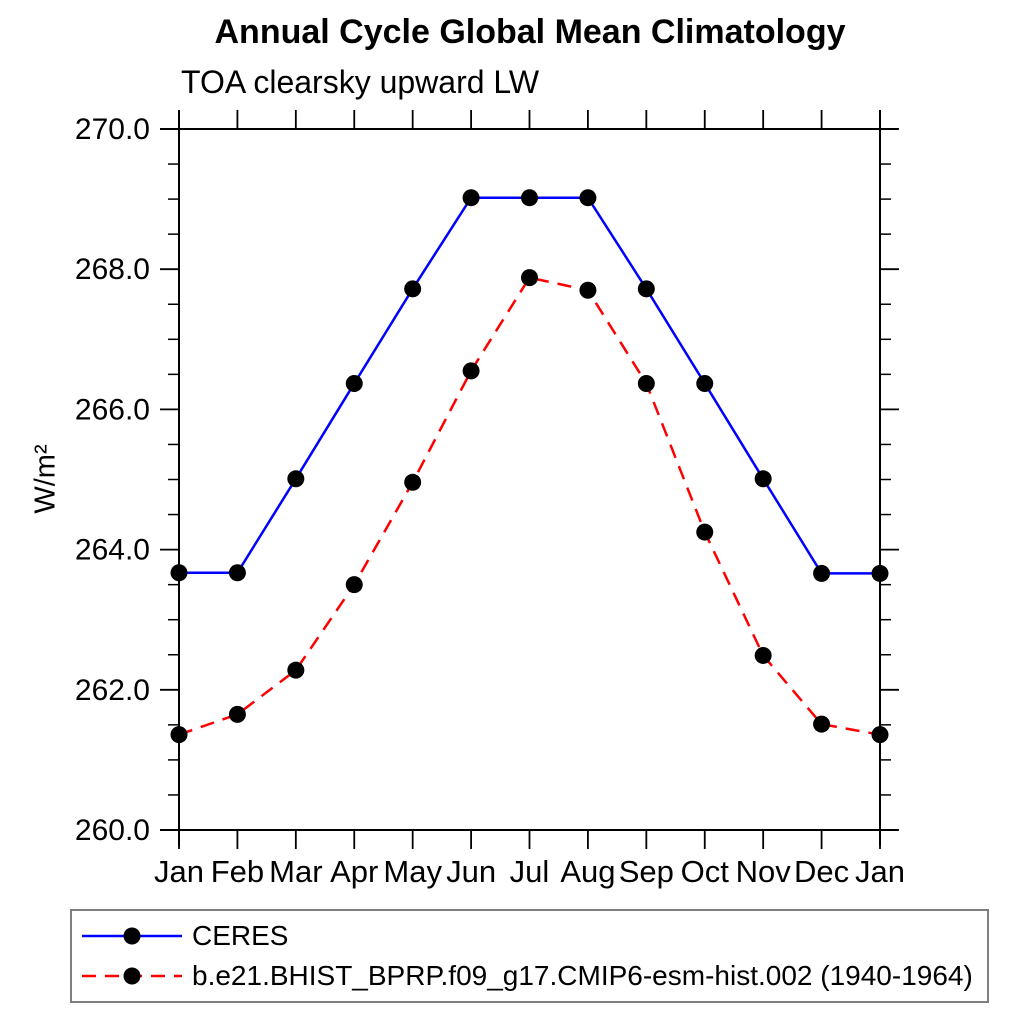  What do you see at coordinates (112, 550) in the screenshot?
I see `y-tick-label: 264.0` at bounding box center [112, 550].